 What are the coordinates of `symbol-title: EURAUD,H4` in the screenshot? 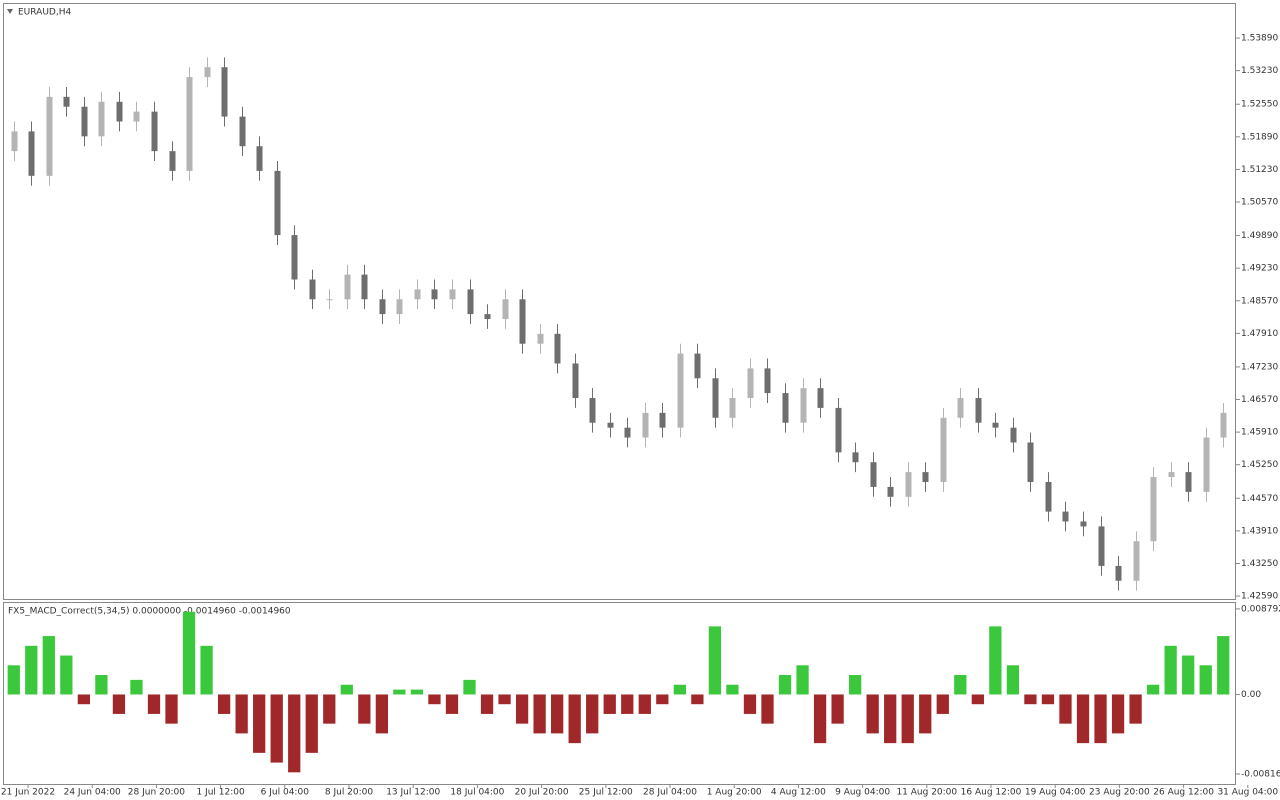 It's located at (44, 13).